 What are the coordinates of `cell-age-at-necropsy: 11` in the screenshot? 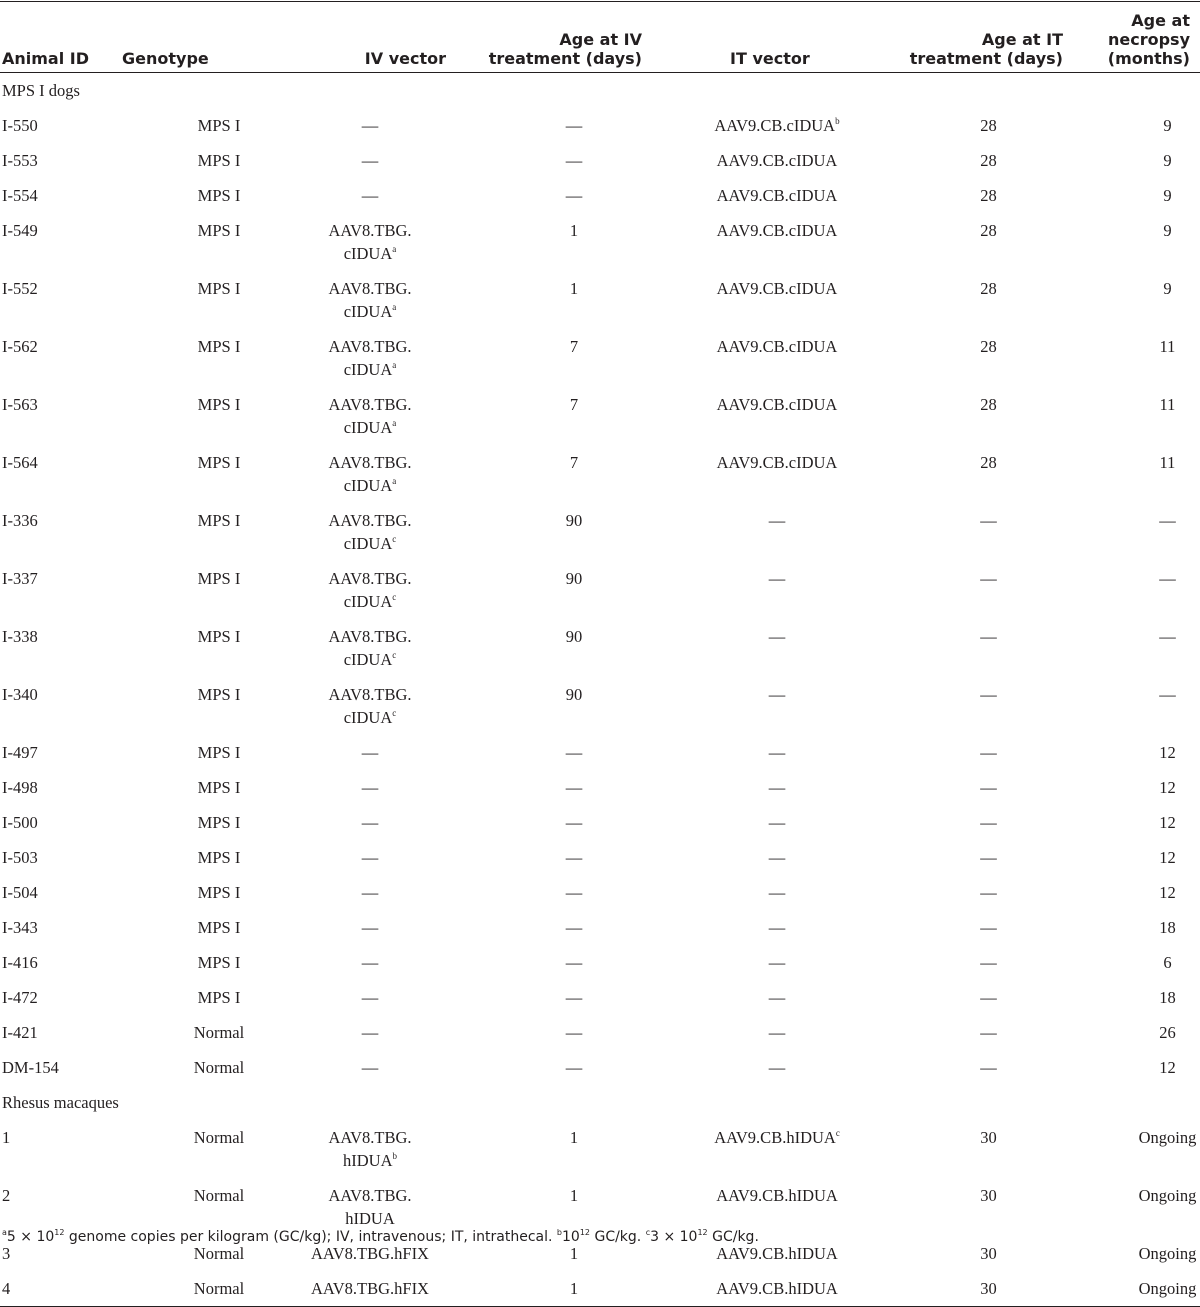 It's located at (1167, 404).